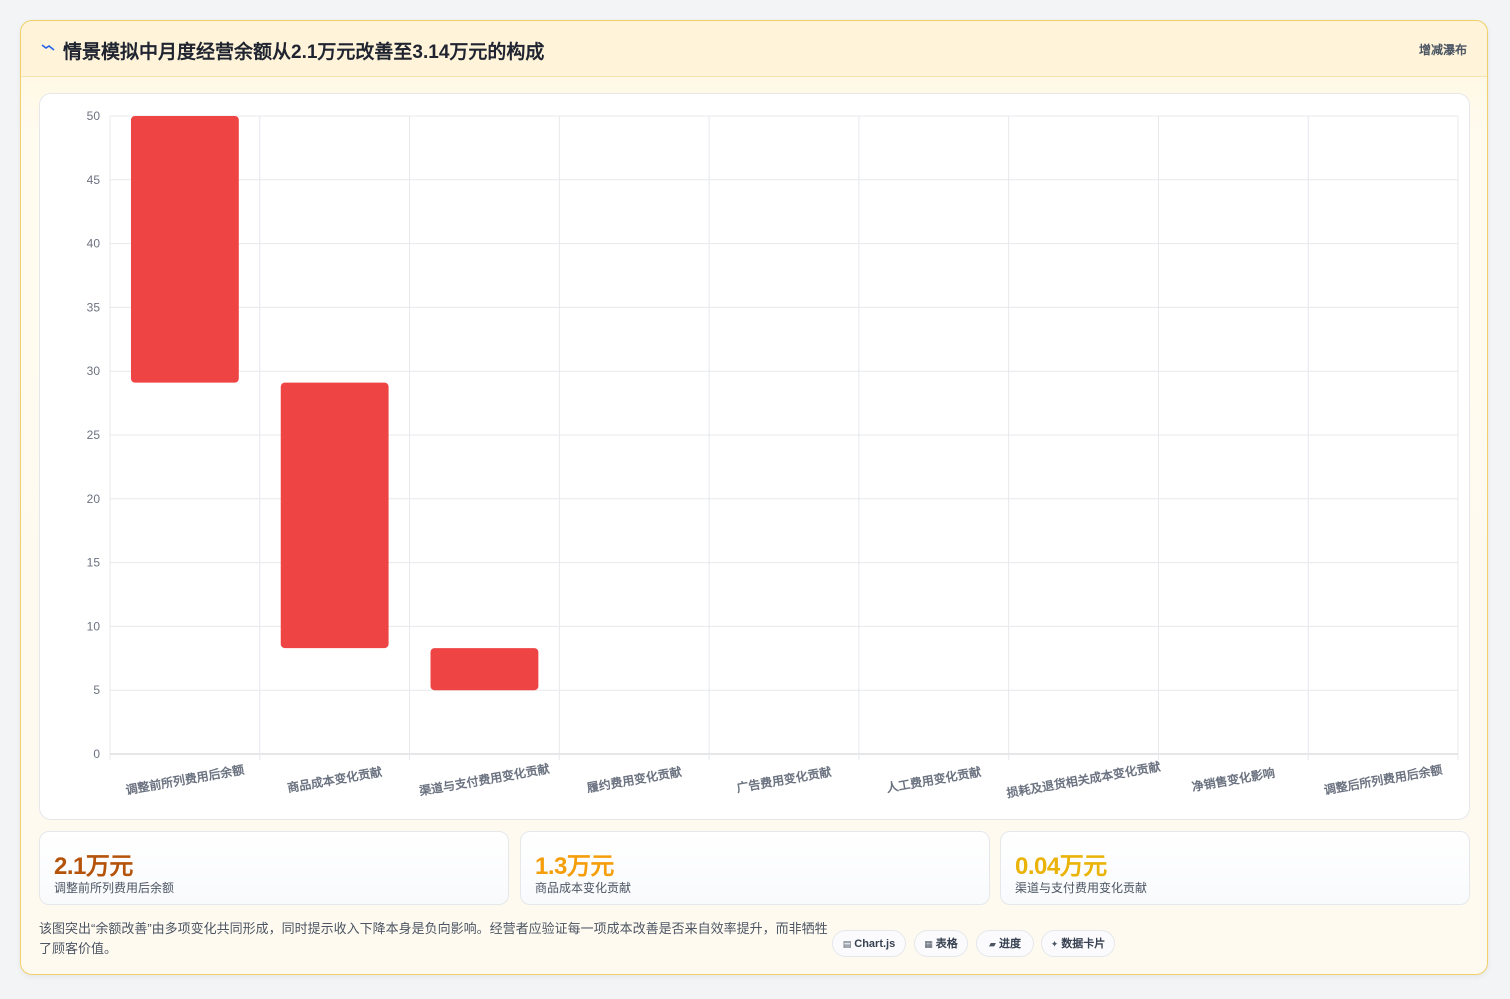 This screenshot has height=999, width=1510. I want to click on y-tick-label: 30, so click(94, 371).